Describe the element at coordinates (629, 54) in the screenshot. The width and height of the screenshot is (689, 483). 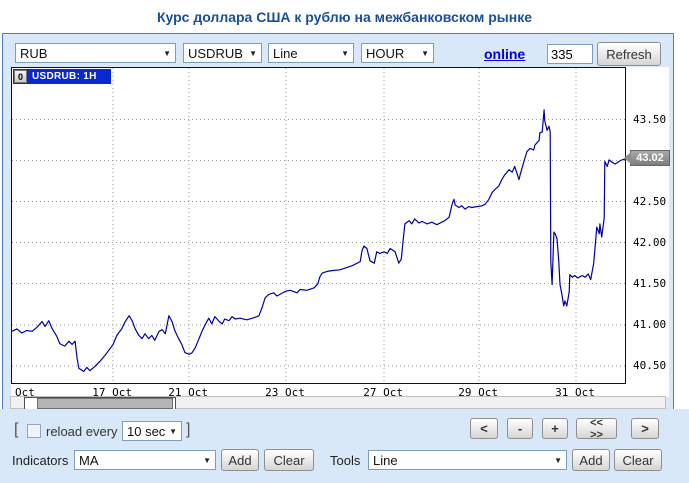
I see `refresh-button: Refresh` at that location.